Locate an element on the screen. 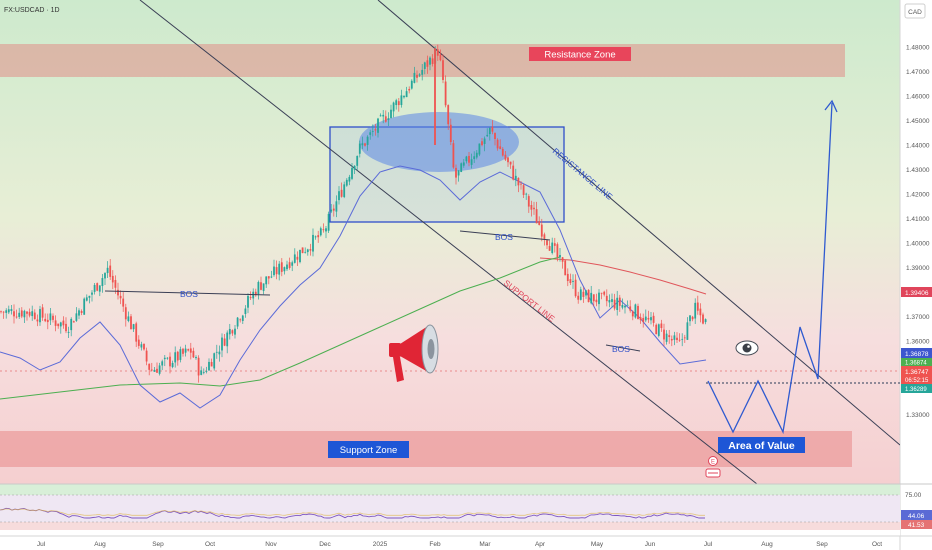 The image size is (932, 550). y-tick-label: 1.40000 is located at coordinates (918, 244).